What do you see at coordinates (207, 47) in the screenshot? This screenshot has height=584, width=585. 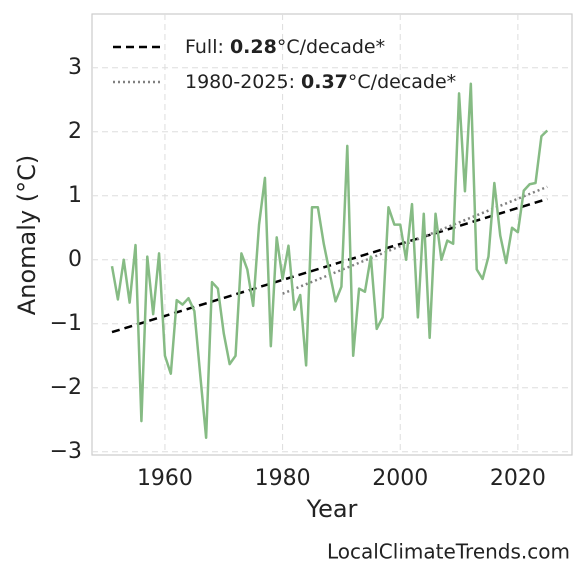 I see `legend-label-part: Full:` at bounding box center [207, 47].